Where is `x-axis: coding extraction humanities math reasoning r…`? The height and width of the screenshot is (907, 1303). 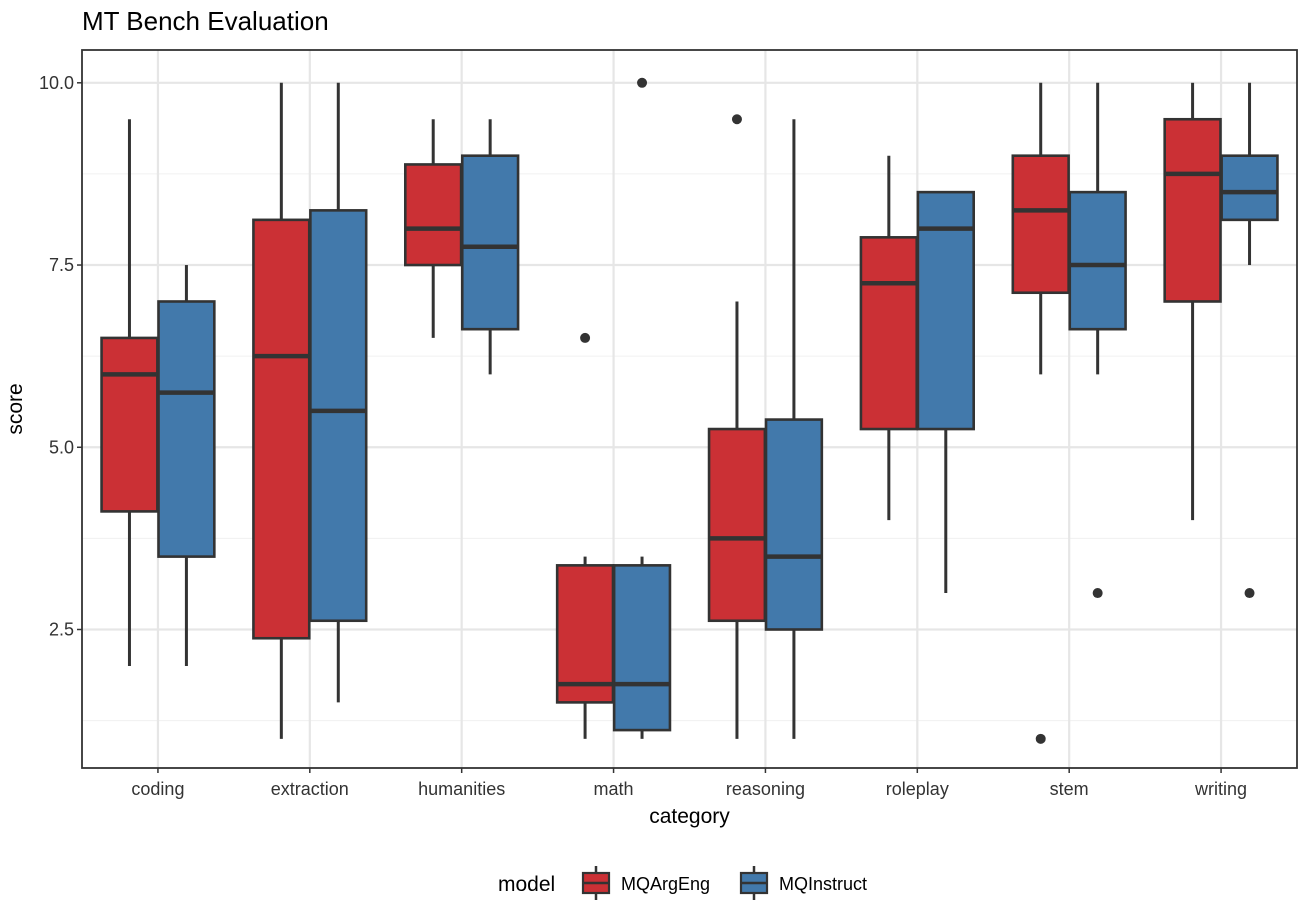 x-axis: coding extraction humanities math reasoning r… is located at coordinates (689, 783).